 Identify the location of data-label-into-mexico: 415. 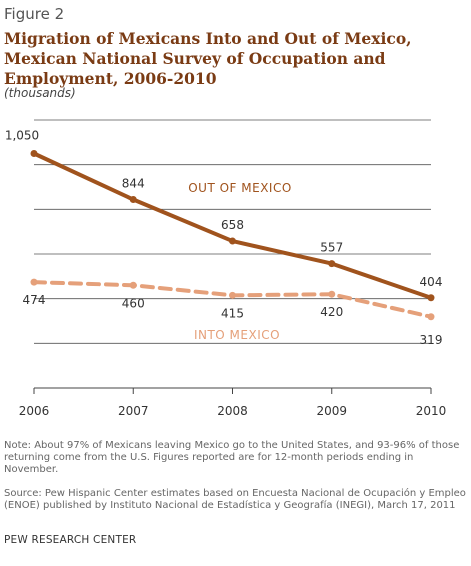
(232, 313).